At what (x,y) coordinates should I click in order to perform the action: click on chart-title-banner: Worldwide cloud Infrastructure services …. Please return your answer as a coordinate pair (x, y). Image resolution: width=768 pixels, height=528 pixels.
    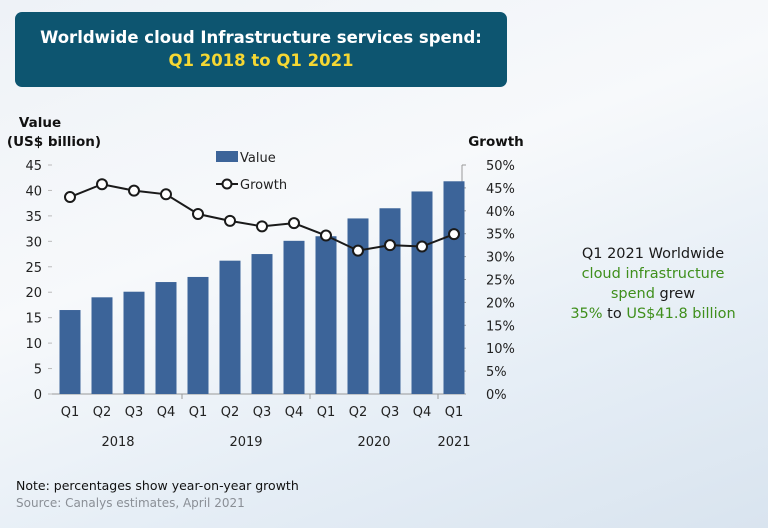
    Looking at the image, I should click on (261, 49).